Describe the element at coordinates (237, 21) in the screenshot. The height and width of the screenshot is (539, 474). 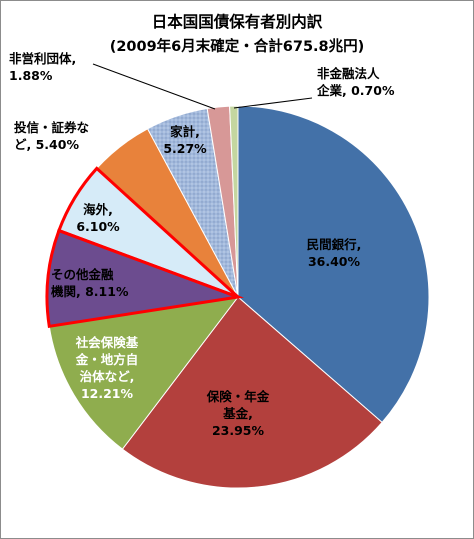
I see `chart-title: 日本国国債保有者別内訳` at that location.